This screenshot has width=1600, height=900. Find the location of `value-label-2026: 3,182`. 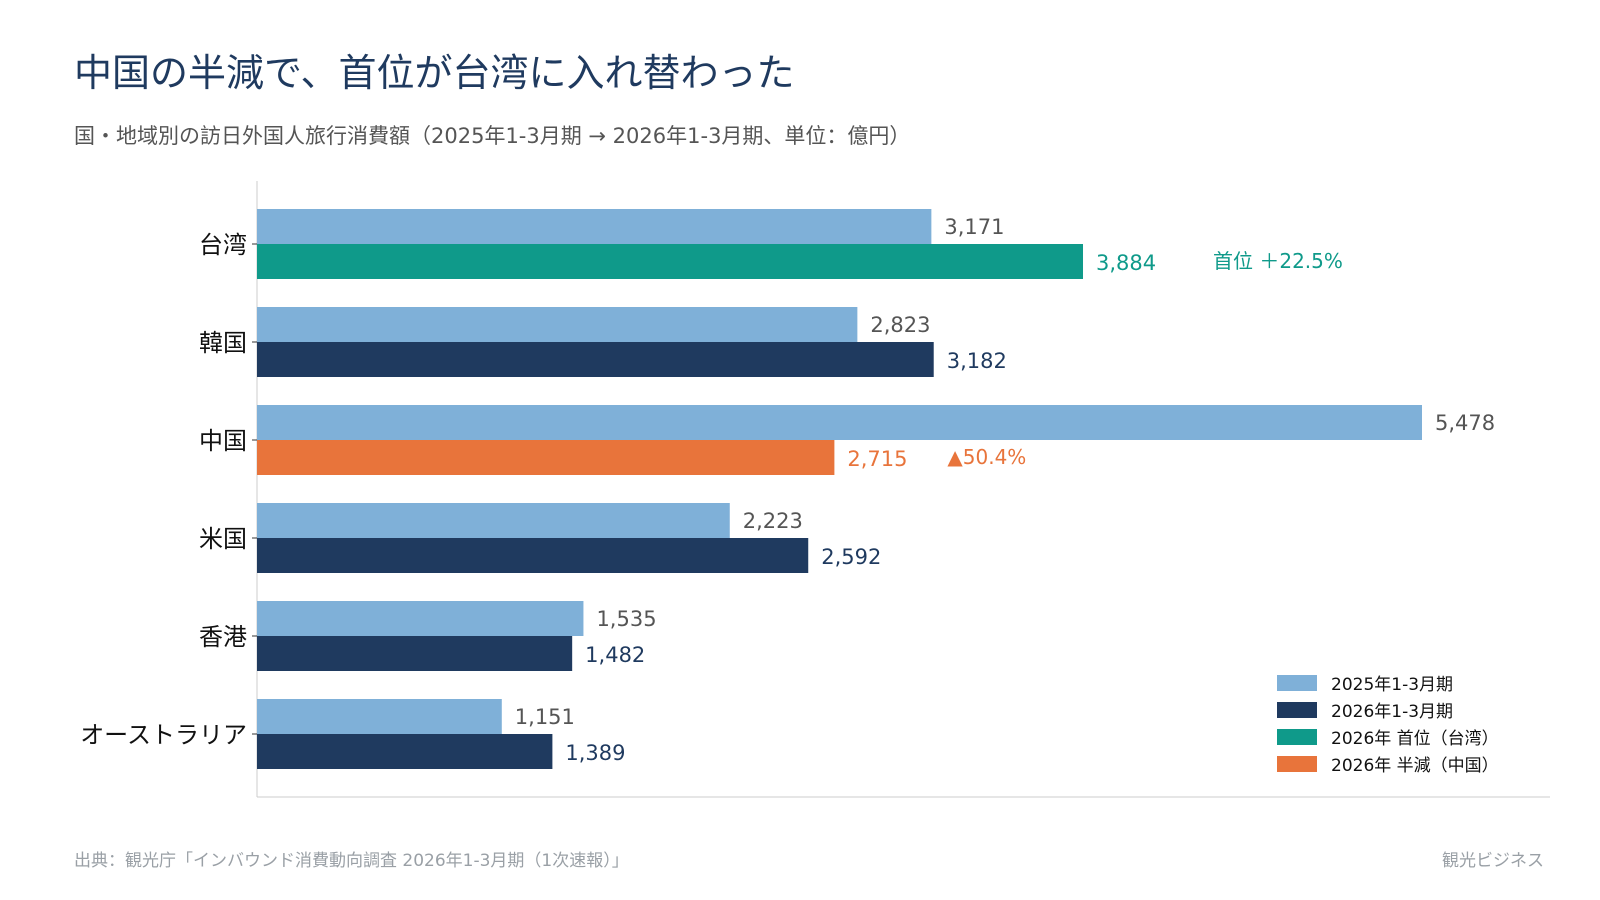

value-label-2026: 3,182 is located at coordinates (977, 361).